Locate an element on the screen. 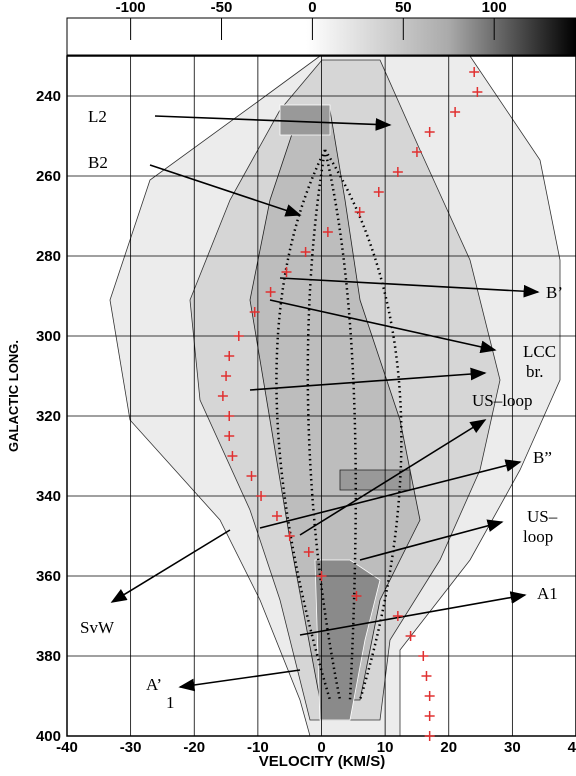 This screenshot has height=776, width=576. annotation: LCC is located at coordinates (539, 351).